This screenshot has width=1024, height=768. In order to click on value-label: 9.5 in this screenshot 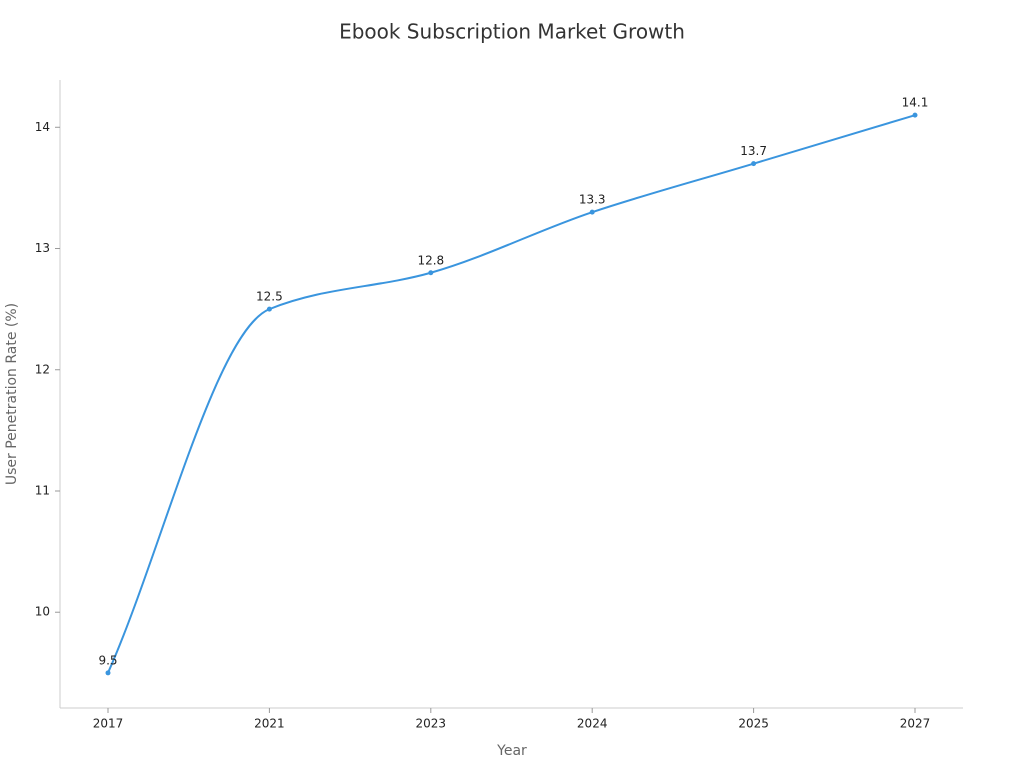, I will do `click(107, 660)`.